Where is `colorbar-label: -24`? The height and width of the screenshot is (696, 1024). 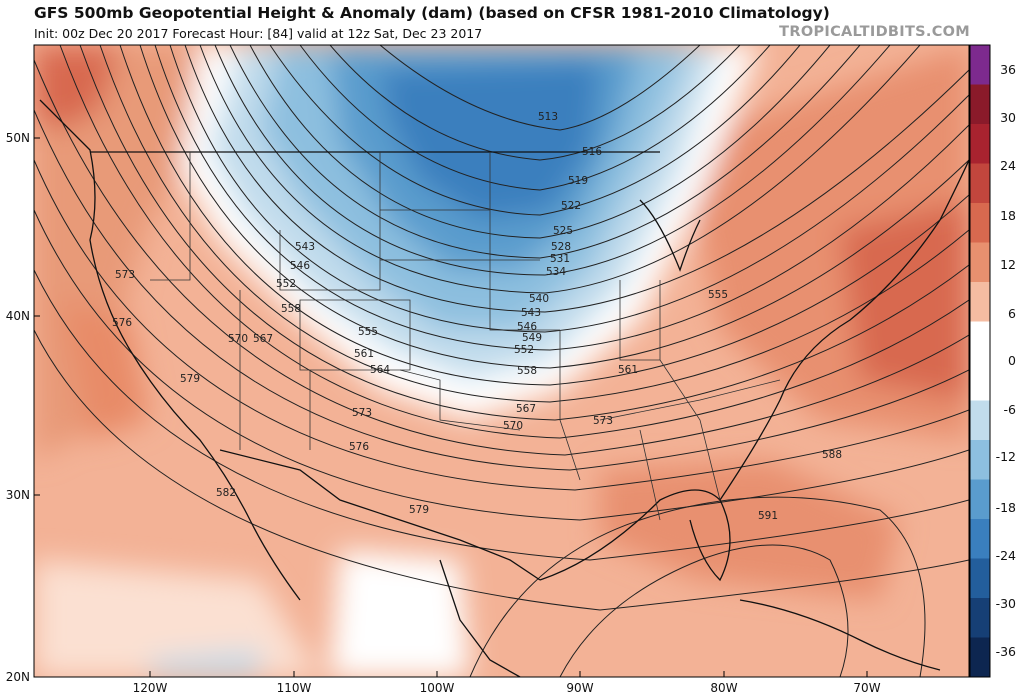 colorbar-label: -24 is located at coordinates (1006, 555).